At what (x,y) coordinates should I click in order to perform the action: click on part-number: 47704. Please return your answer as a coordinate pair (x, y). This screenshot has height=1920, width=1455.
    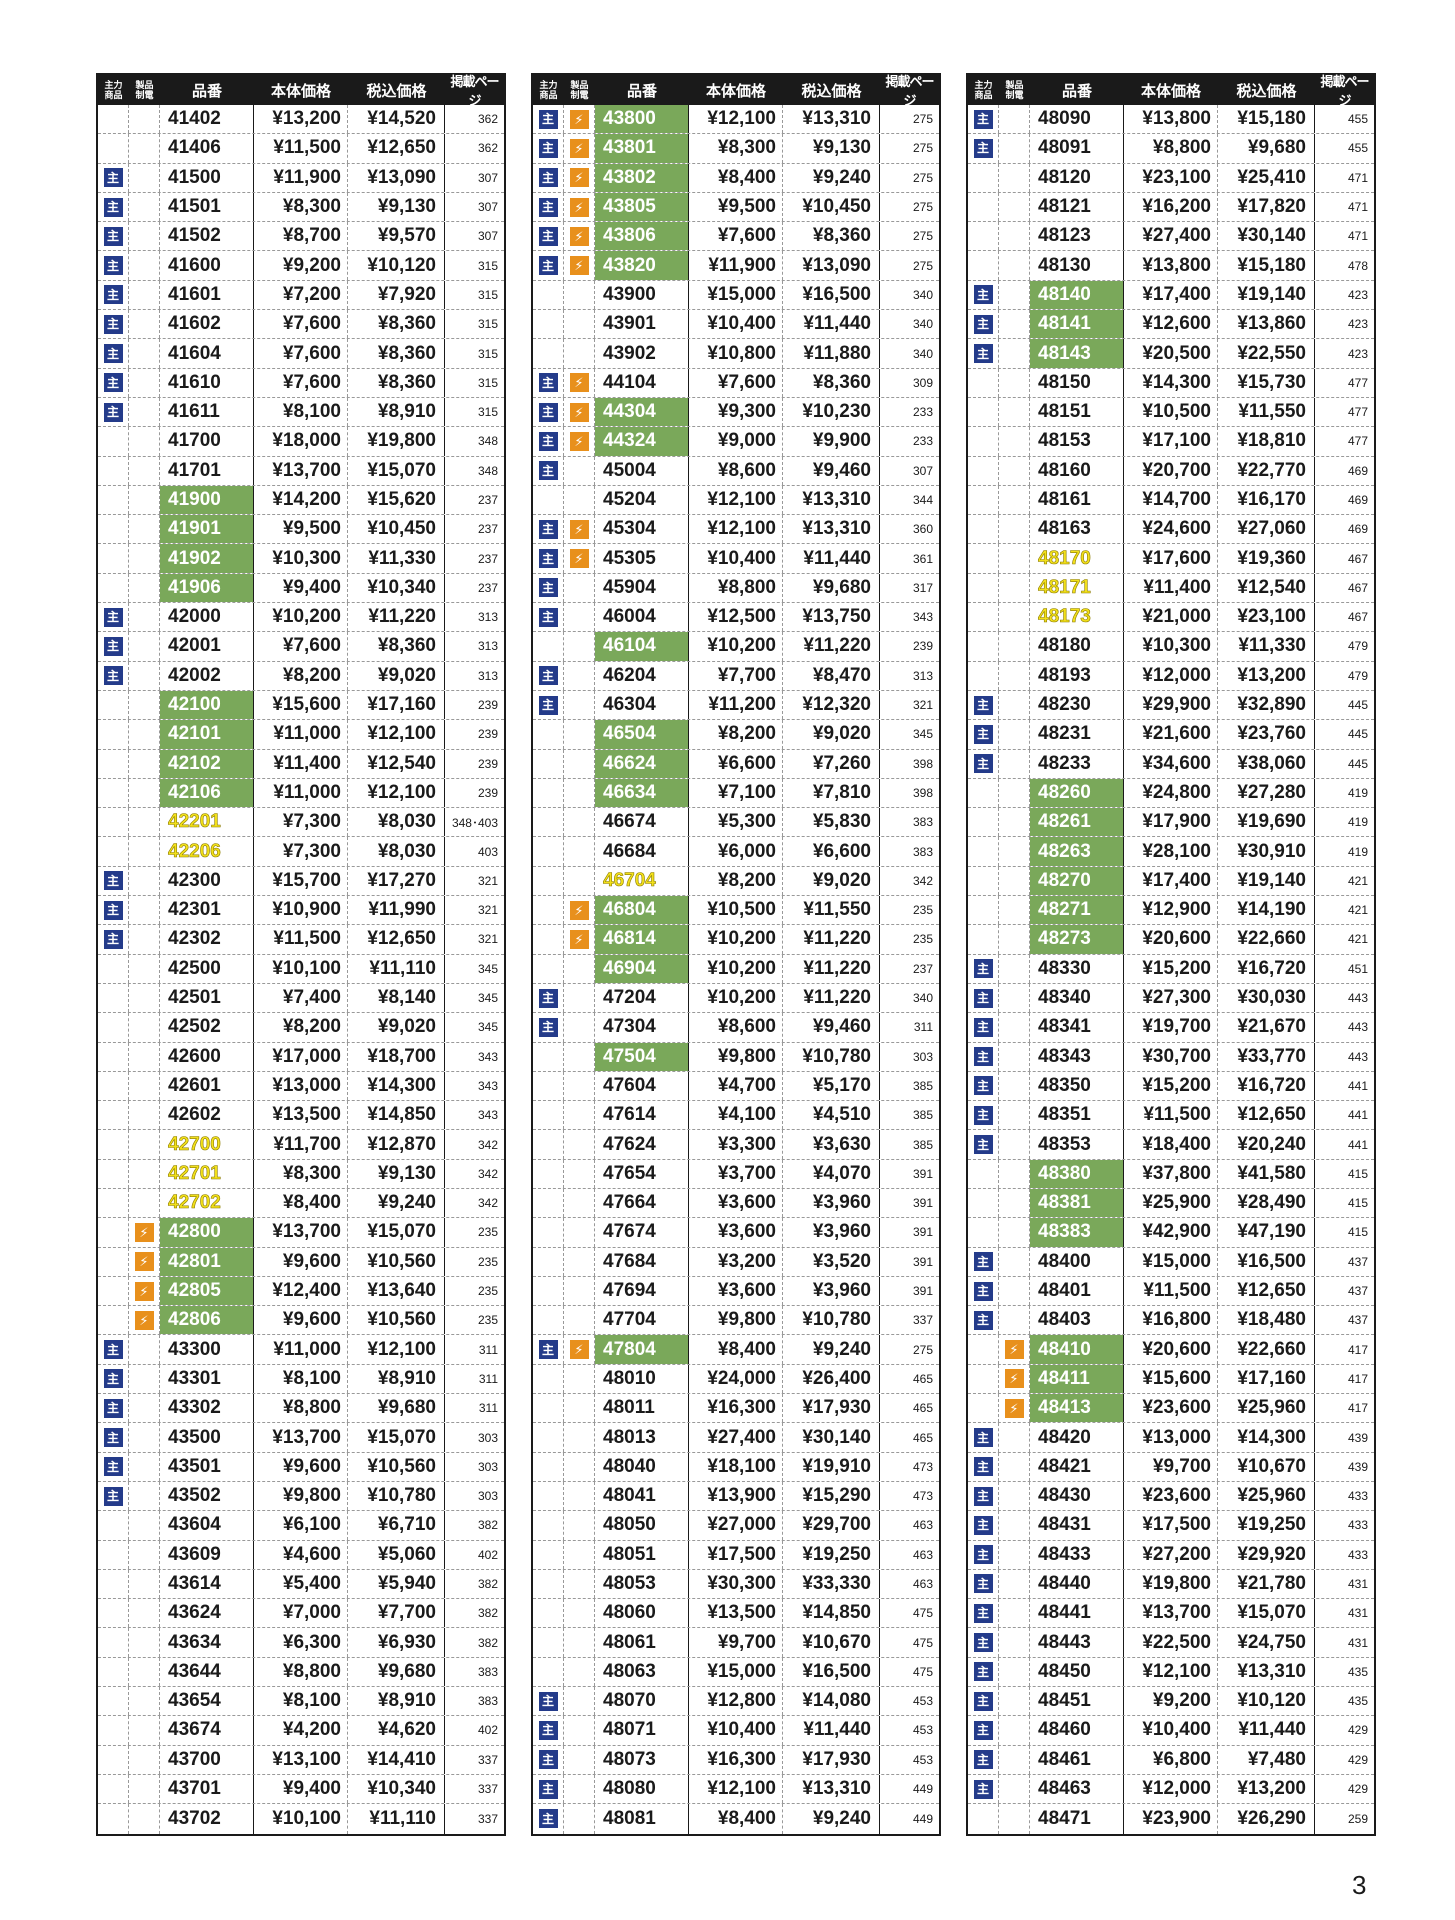
    Looking at the image, I should click on (642, 1320).